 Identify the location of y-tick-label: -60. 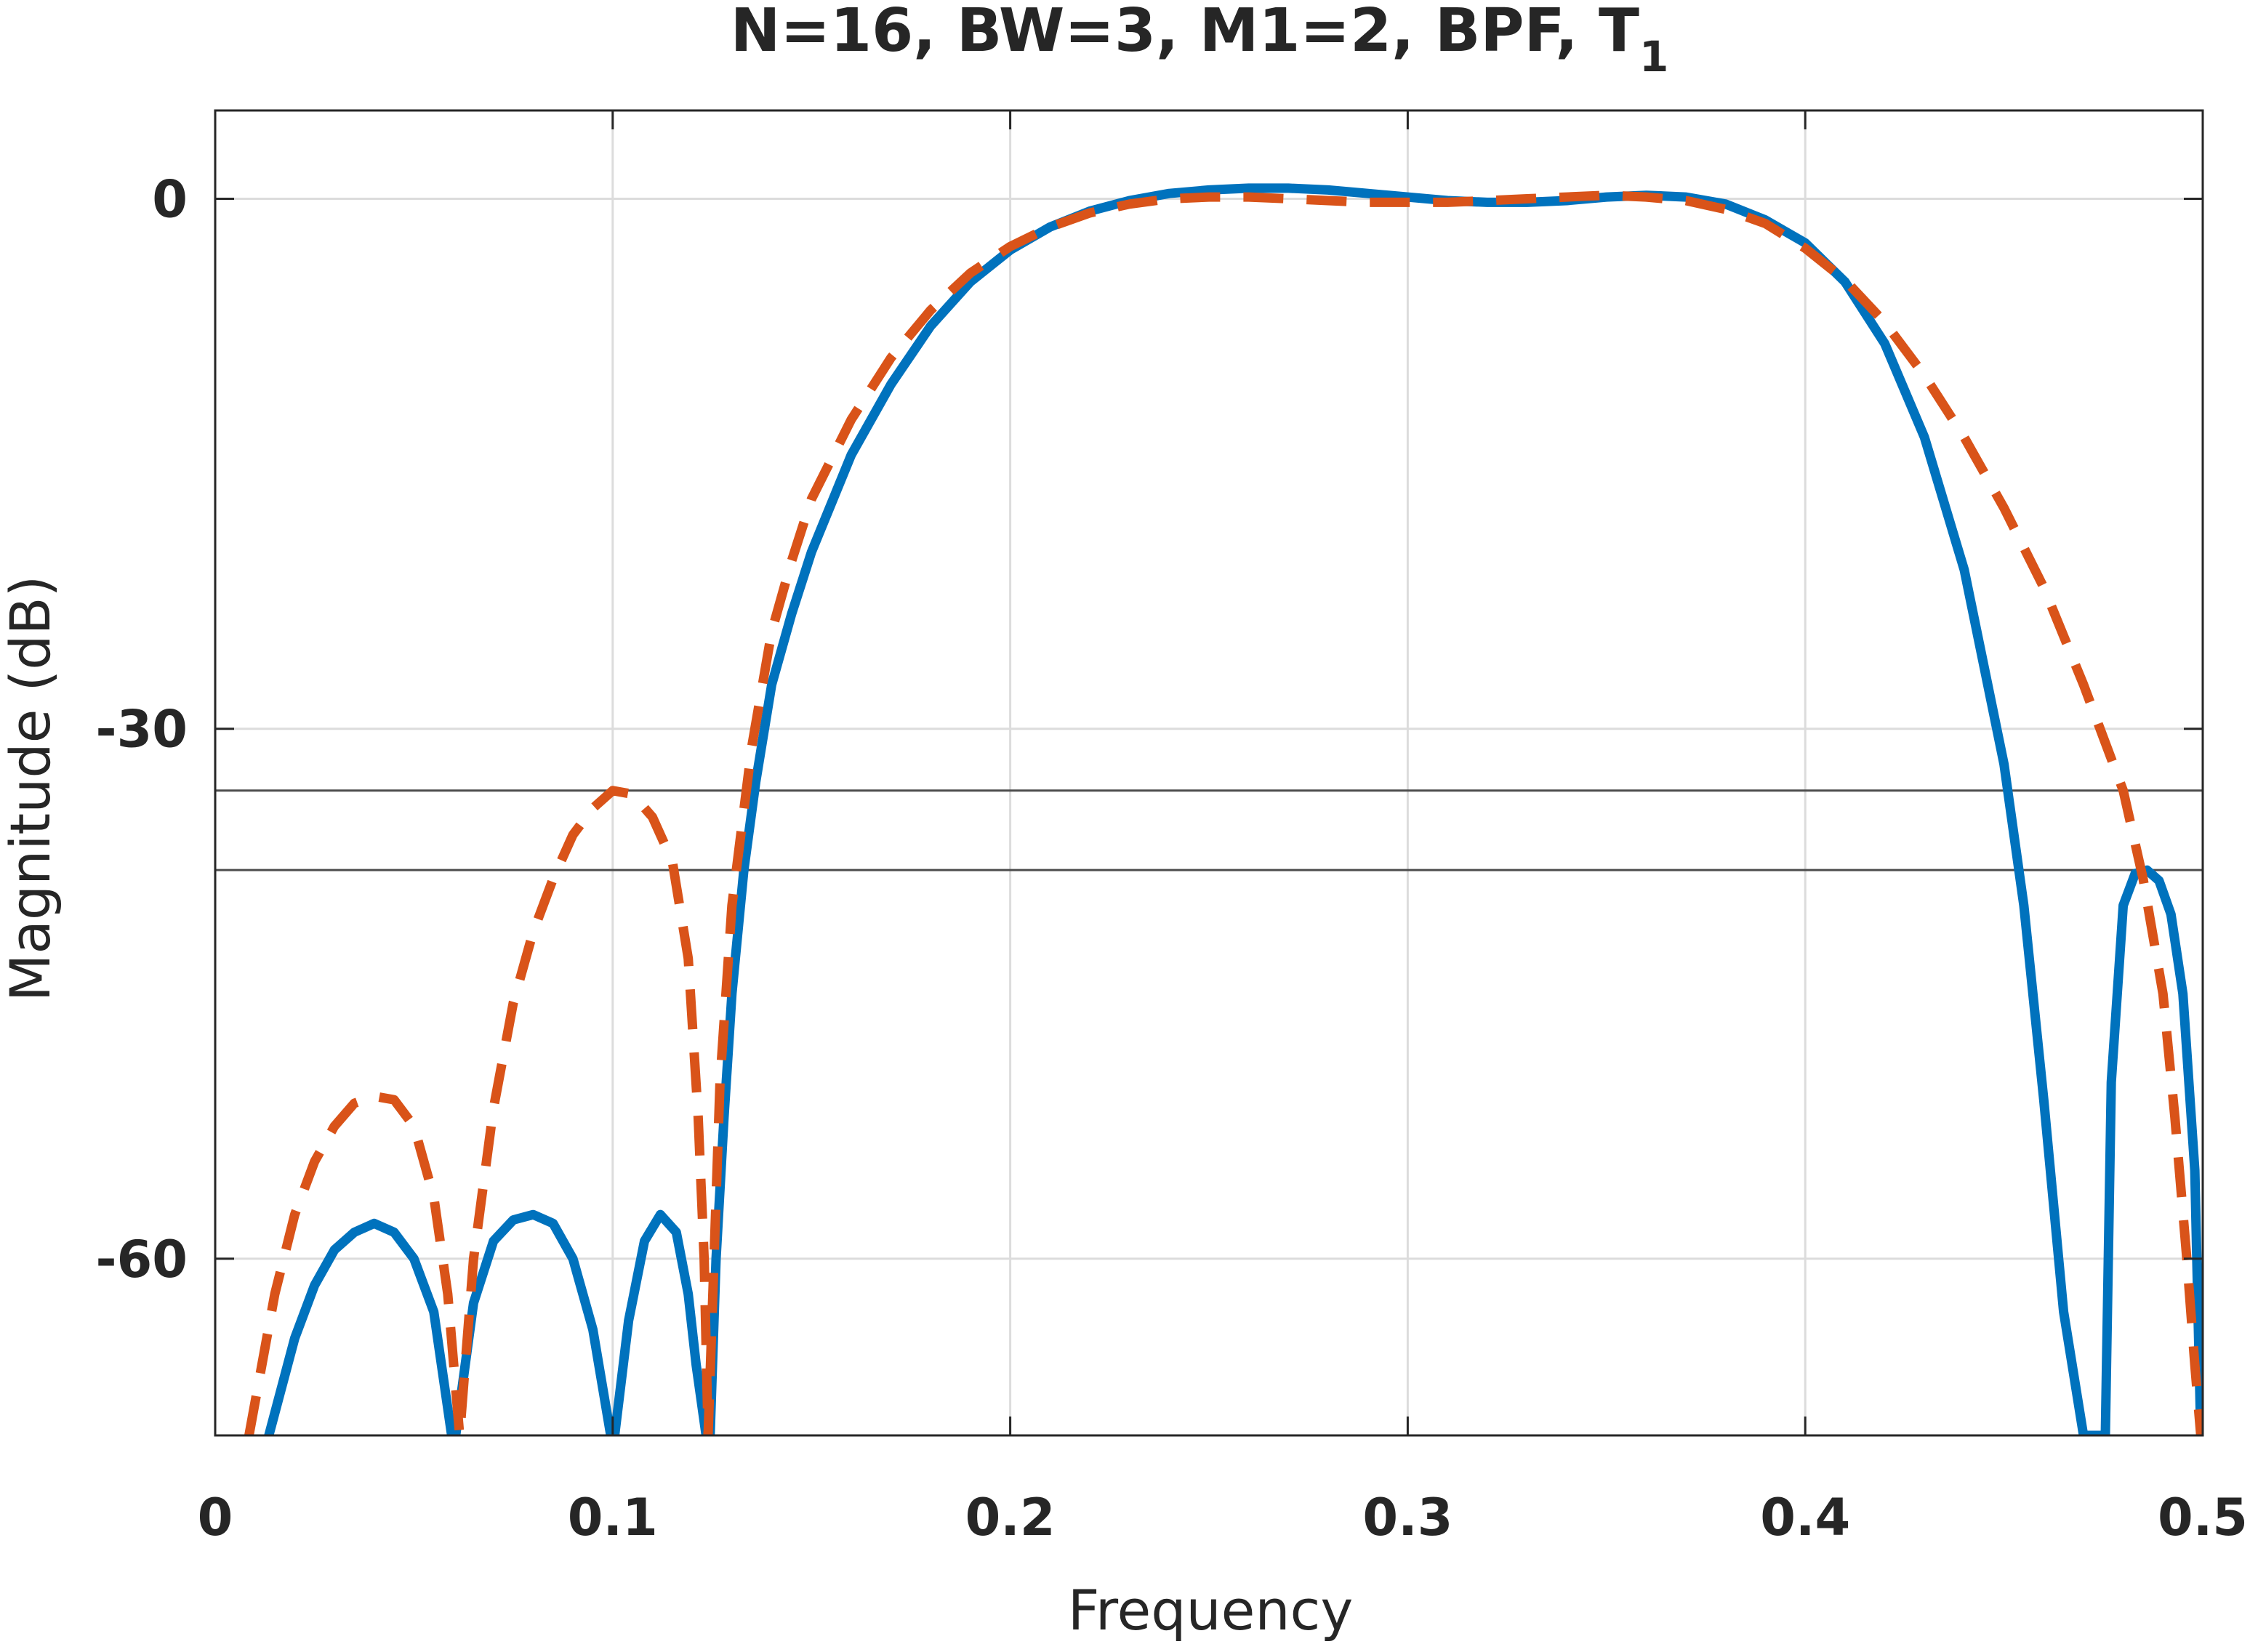
(142, 1259).